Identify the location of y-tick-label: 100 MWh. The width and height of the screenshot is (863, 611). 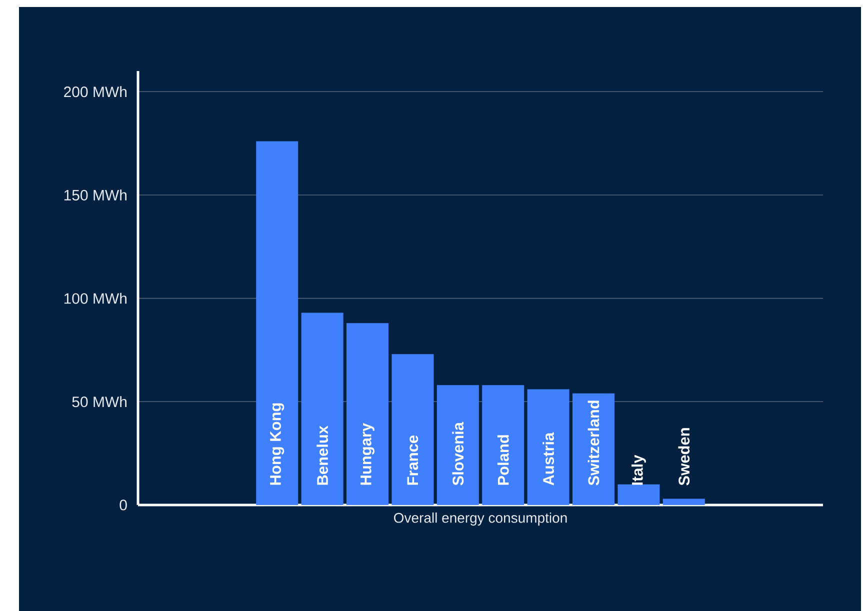
(95, 298).